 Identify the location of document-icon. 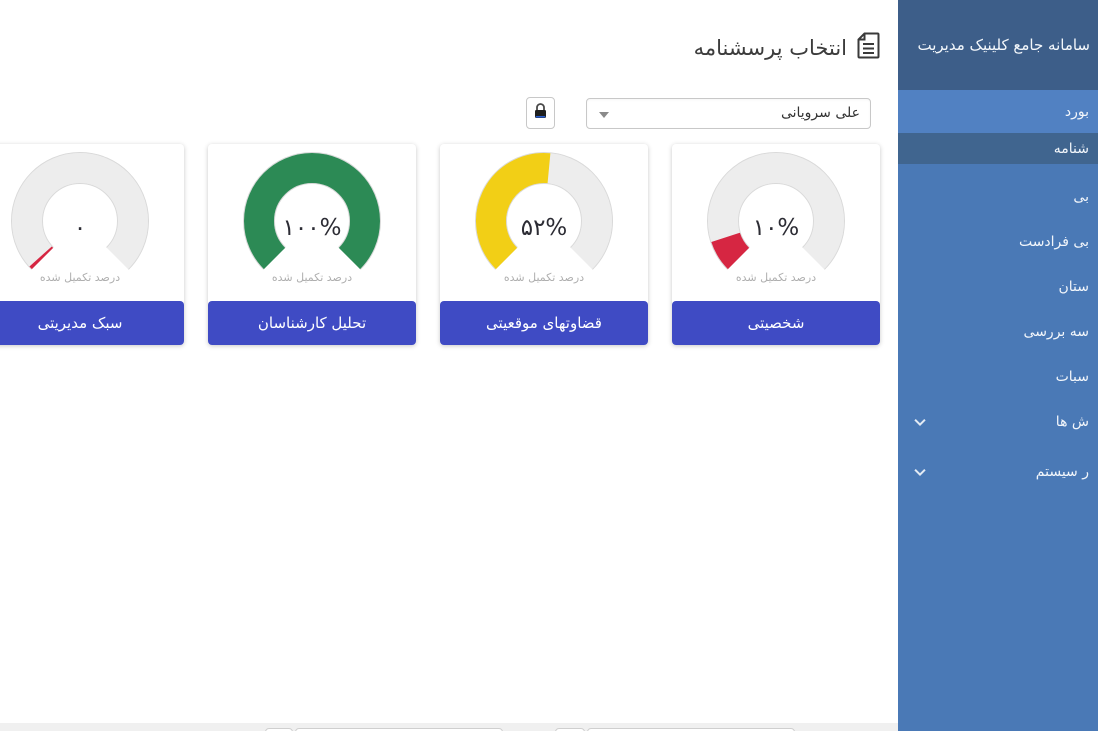
(868, 48).